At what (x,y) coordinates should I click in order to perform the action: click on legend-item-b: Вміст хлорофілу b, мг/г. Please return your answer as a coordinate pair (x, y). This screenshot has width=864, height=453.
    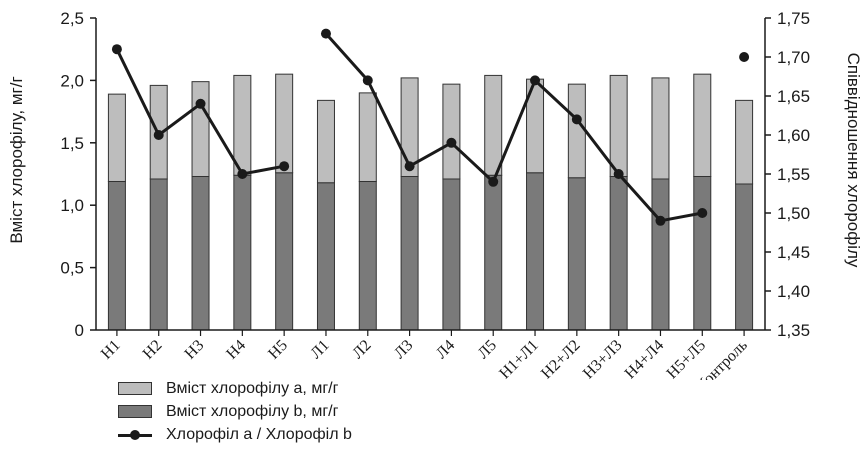
    Looking at the image, I should click on (235, 411).